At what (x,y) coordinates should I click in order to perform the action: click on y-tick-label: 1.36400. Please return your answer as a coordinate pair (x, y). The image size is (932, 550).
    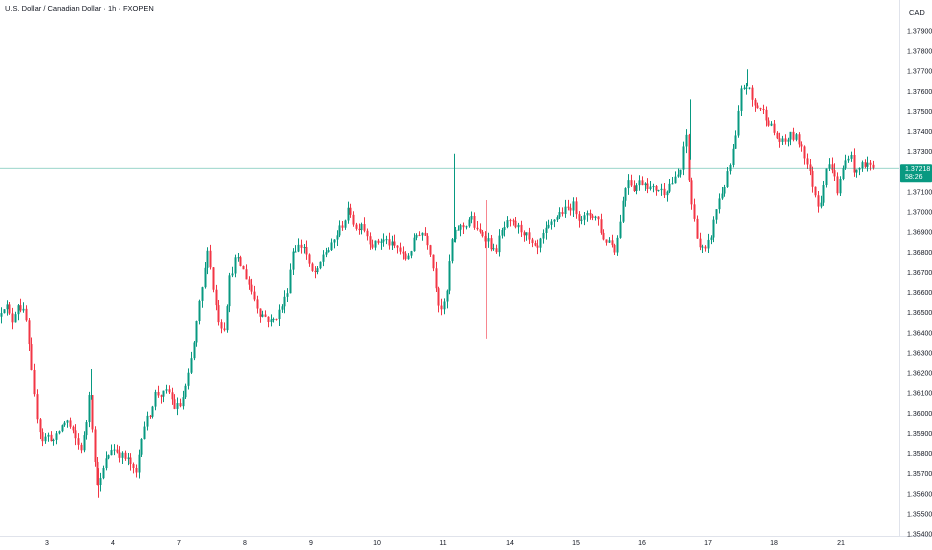
    Looking at the image, I should click on (919, 333).